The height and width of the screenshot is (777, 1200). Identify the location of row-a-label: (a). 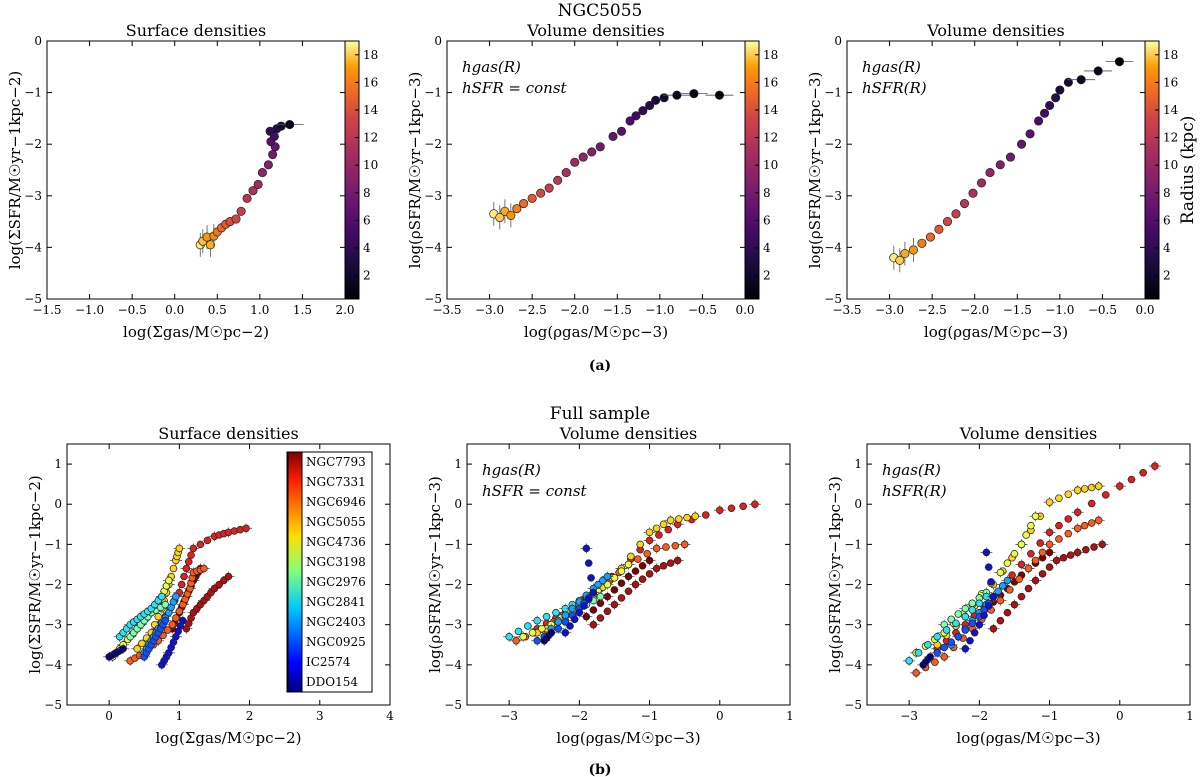
(600, 366).